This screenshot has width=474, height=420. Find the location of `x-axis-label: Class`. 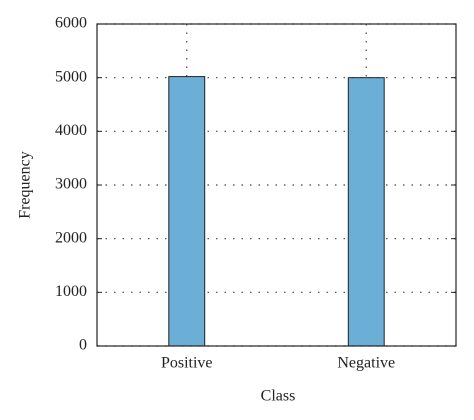

x-axis-label: Class is located at coordinates (278, 396).